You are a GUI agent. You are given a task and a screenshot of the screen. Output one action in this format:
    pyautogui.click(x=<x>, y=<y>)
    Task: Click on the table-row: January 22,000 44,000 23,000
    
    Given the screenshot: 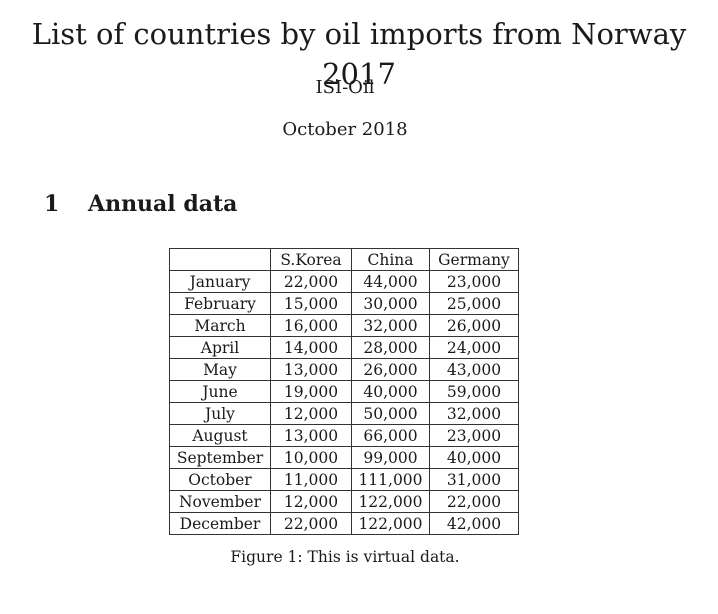 What is the action you would take?
    pyautogui.click(x=344, y=281)
    